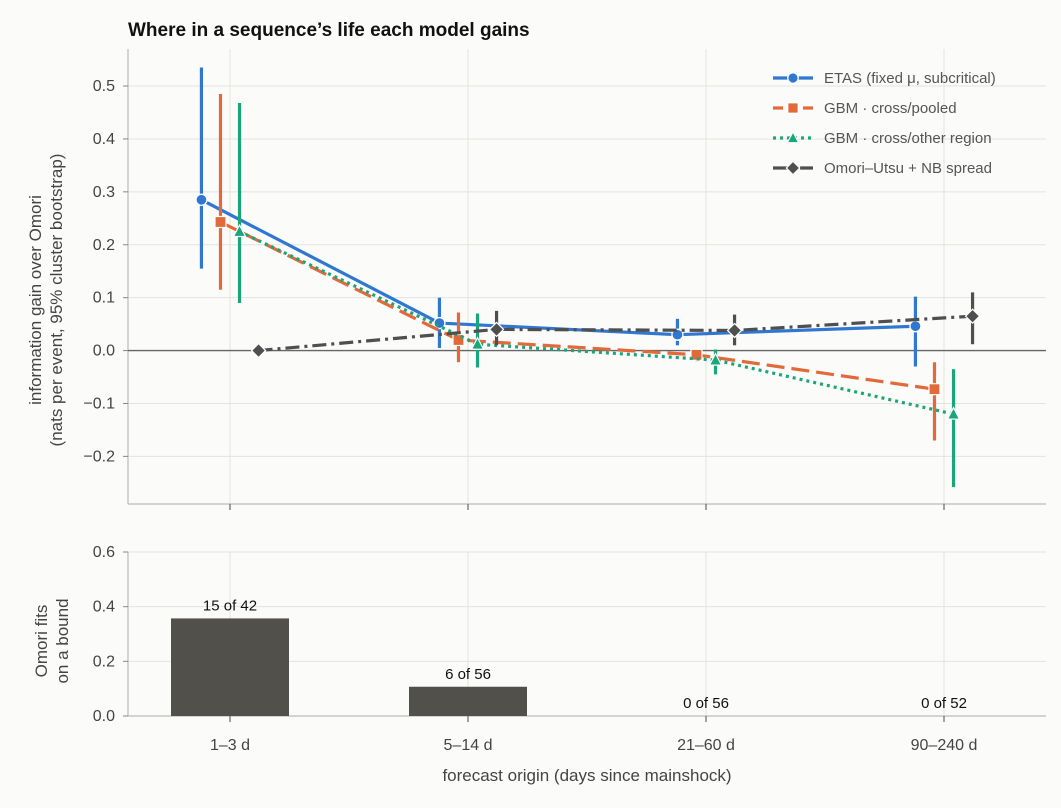 This screenshot has height=808, width=1061. Describe the element at coordinates (104, 351) in the screenshot. I see `top-ytick-label-2: 0.0` at that location.